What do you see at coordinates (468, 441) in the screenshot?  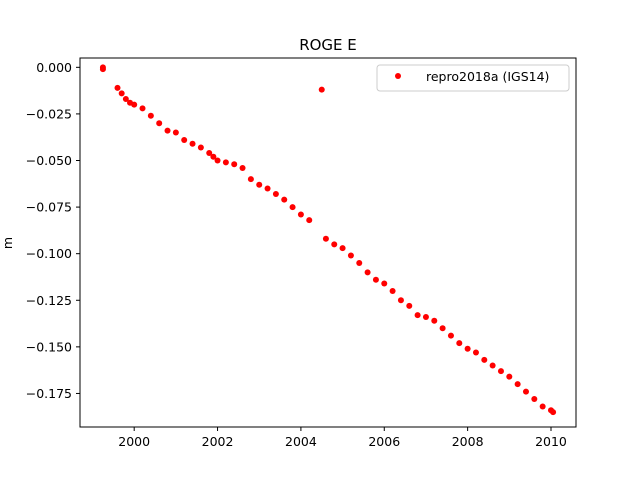 I see `x-tick-label: 2008` at bounding box center [468, 441].